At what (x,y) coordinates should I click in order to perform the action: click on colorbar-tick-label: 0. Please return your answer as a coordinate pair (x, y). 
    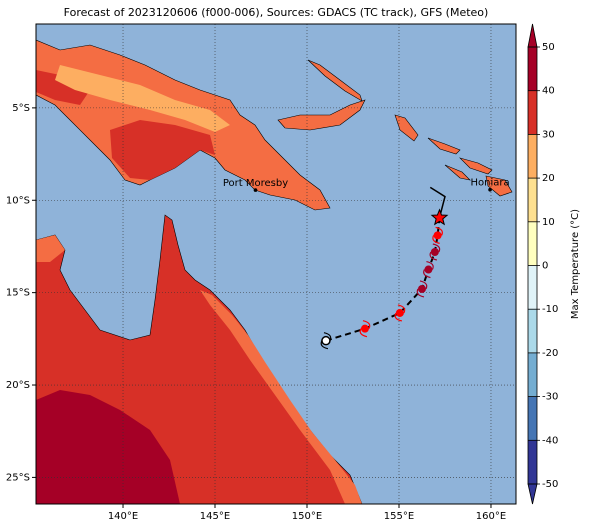
    Looking at the image, I should click on (545, 266).